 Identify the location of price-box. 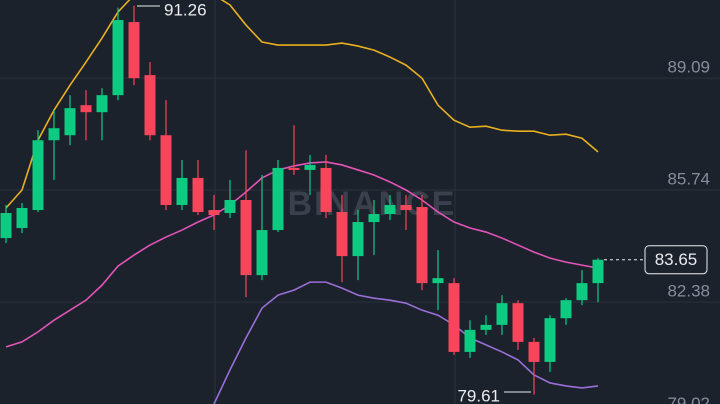
(676, 260).